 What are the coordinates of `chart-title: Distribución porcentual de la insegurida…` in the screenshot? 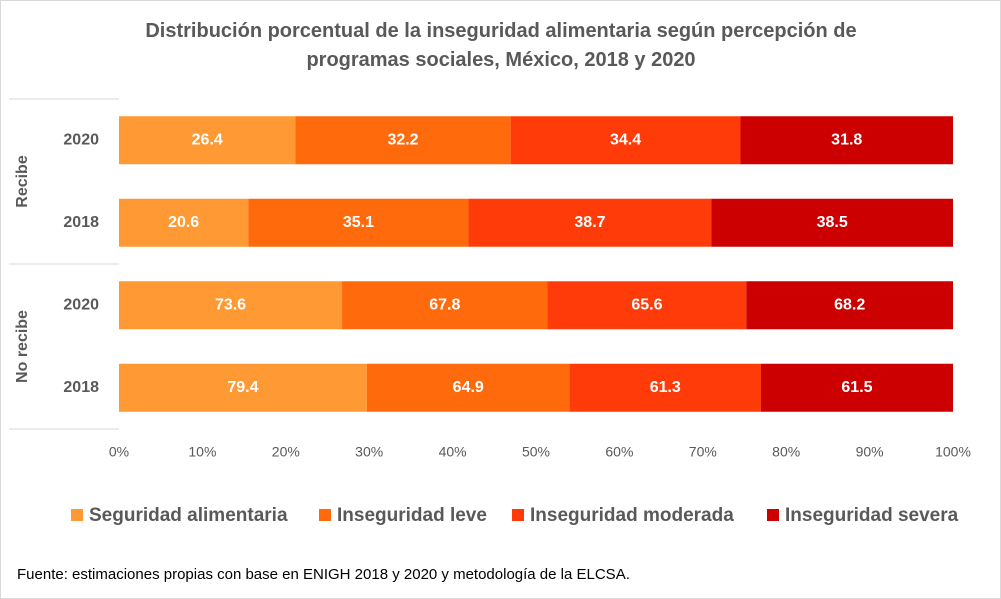 It's located at (501, 45).